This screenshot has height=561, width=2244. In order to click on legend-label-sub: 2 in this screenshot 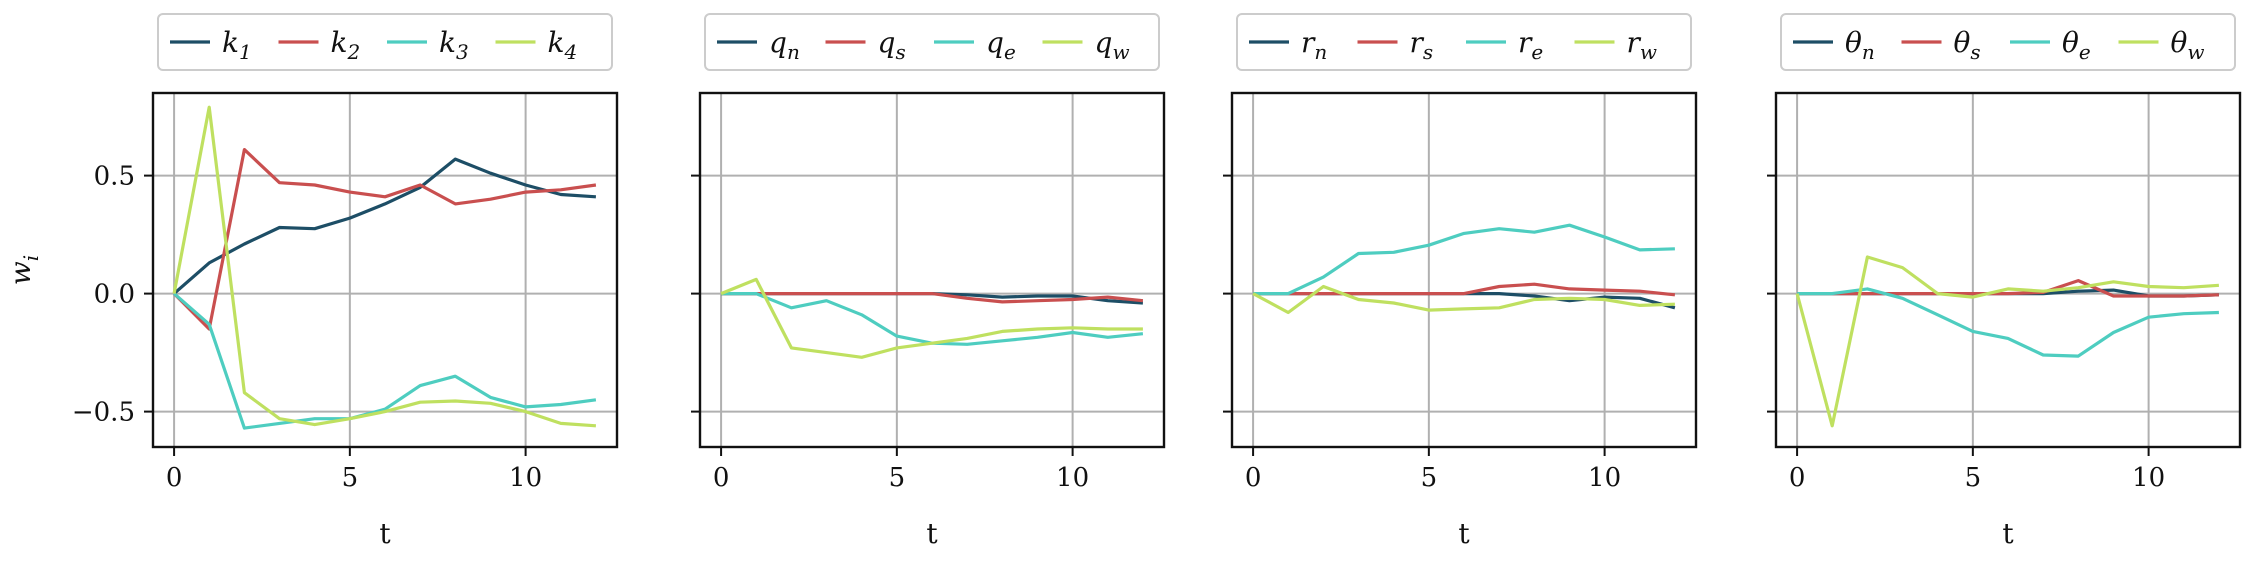, I will do `click(353, 52)`.